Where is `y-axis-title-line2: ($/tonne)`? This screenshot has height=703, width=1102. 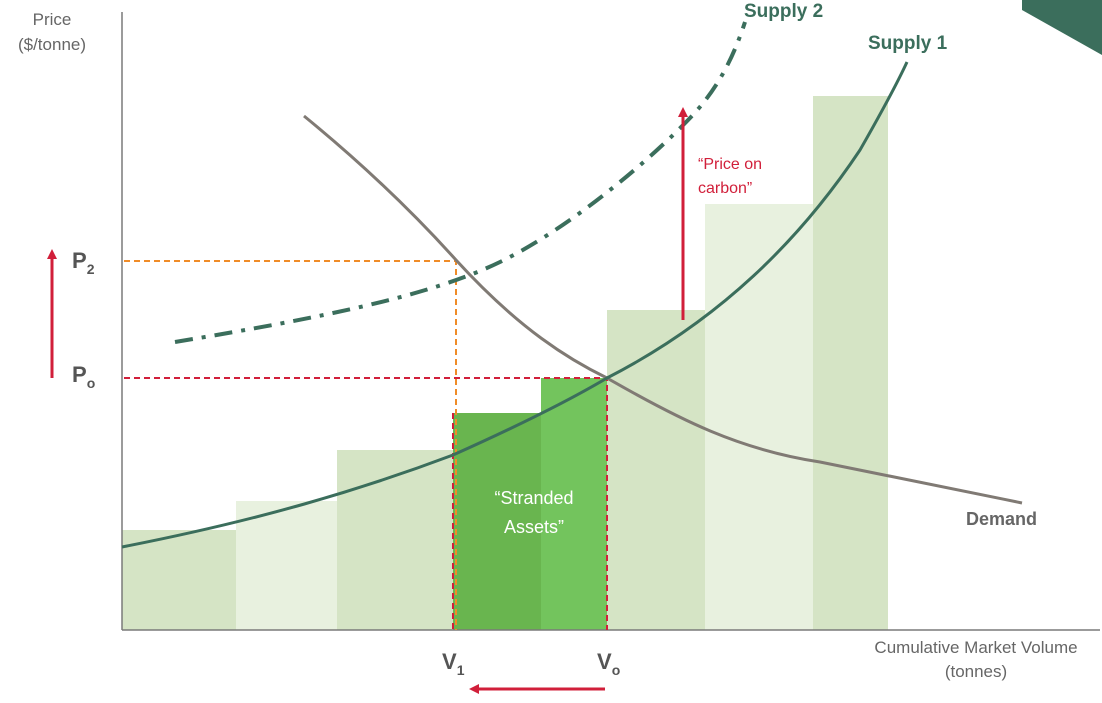
y-axis-title-line2: ($/tonne) is located at coordinates (52, 44).